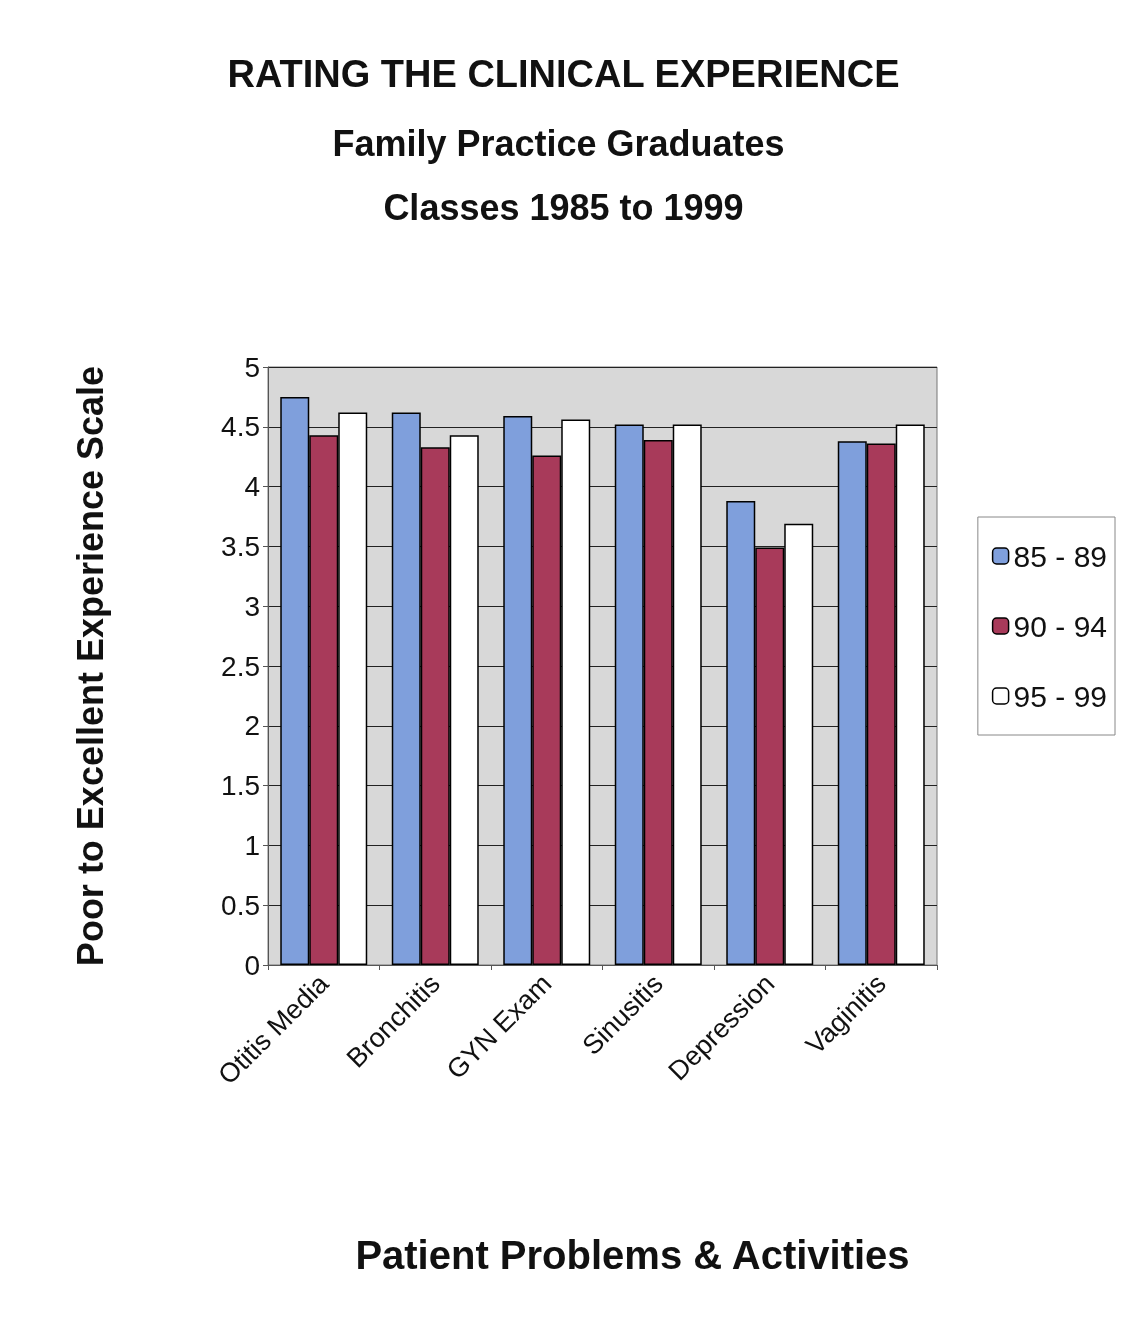 This screenshot has height=1323, width=1127. Describe the element at coordinates (240, 666) in the screenshot. I see `y-tick-label: 2.5` at that location.